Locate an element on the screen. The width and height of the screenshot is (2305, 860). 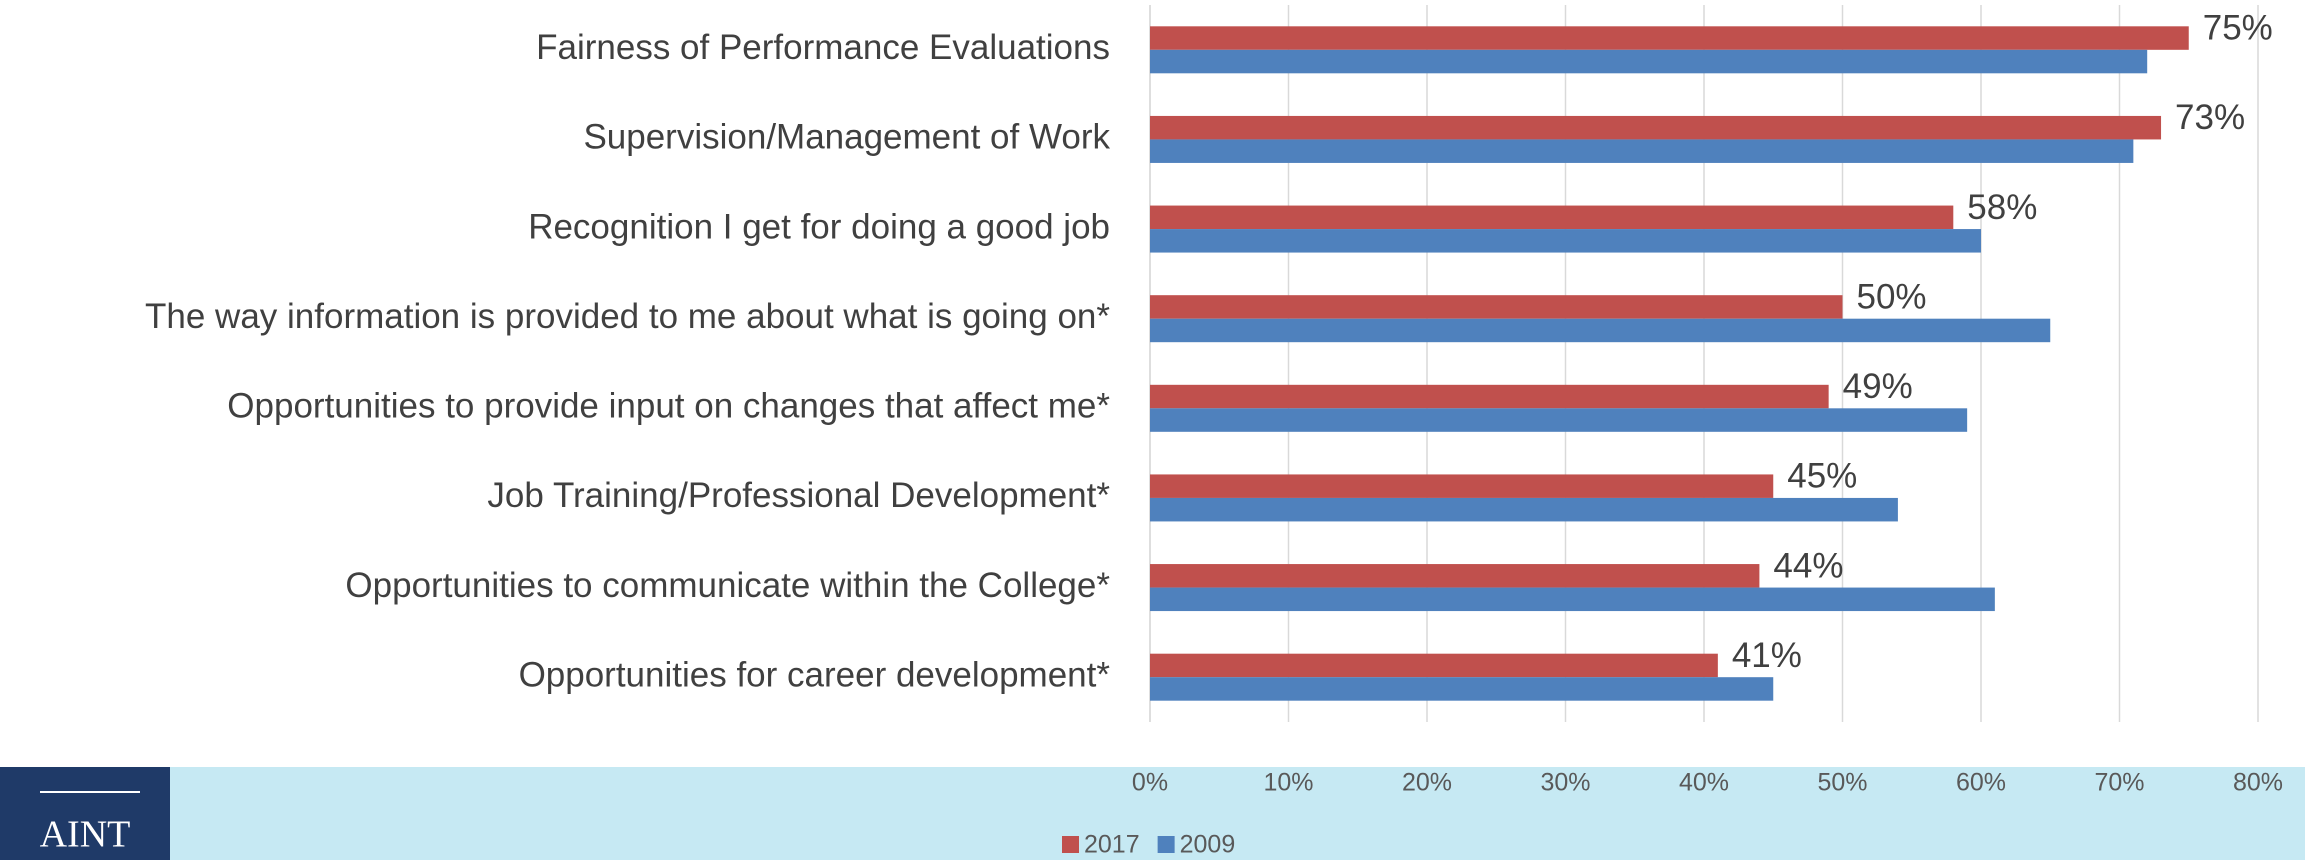
category-label: Recognition I get for doing a good job is located at coordinates (819, 226).